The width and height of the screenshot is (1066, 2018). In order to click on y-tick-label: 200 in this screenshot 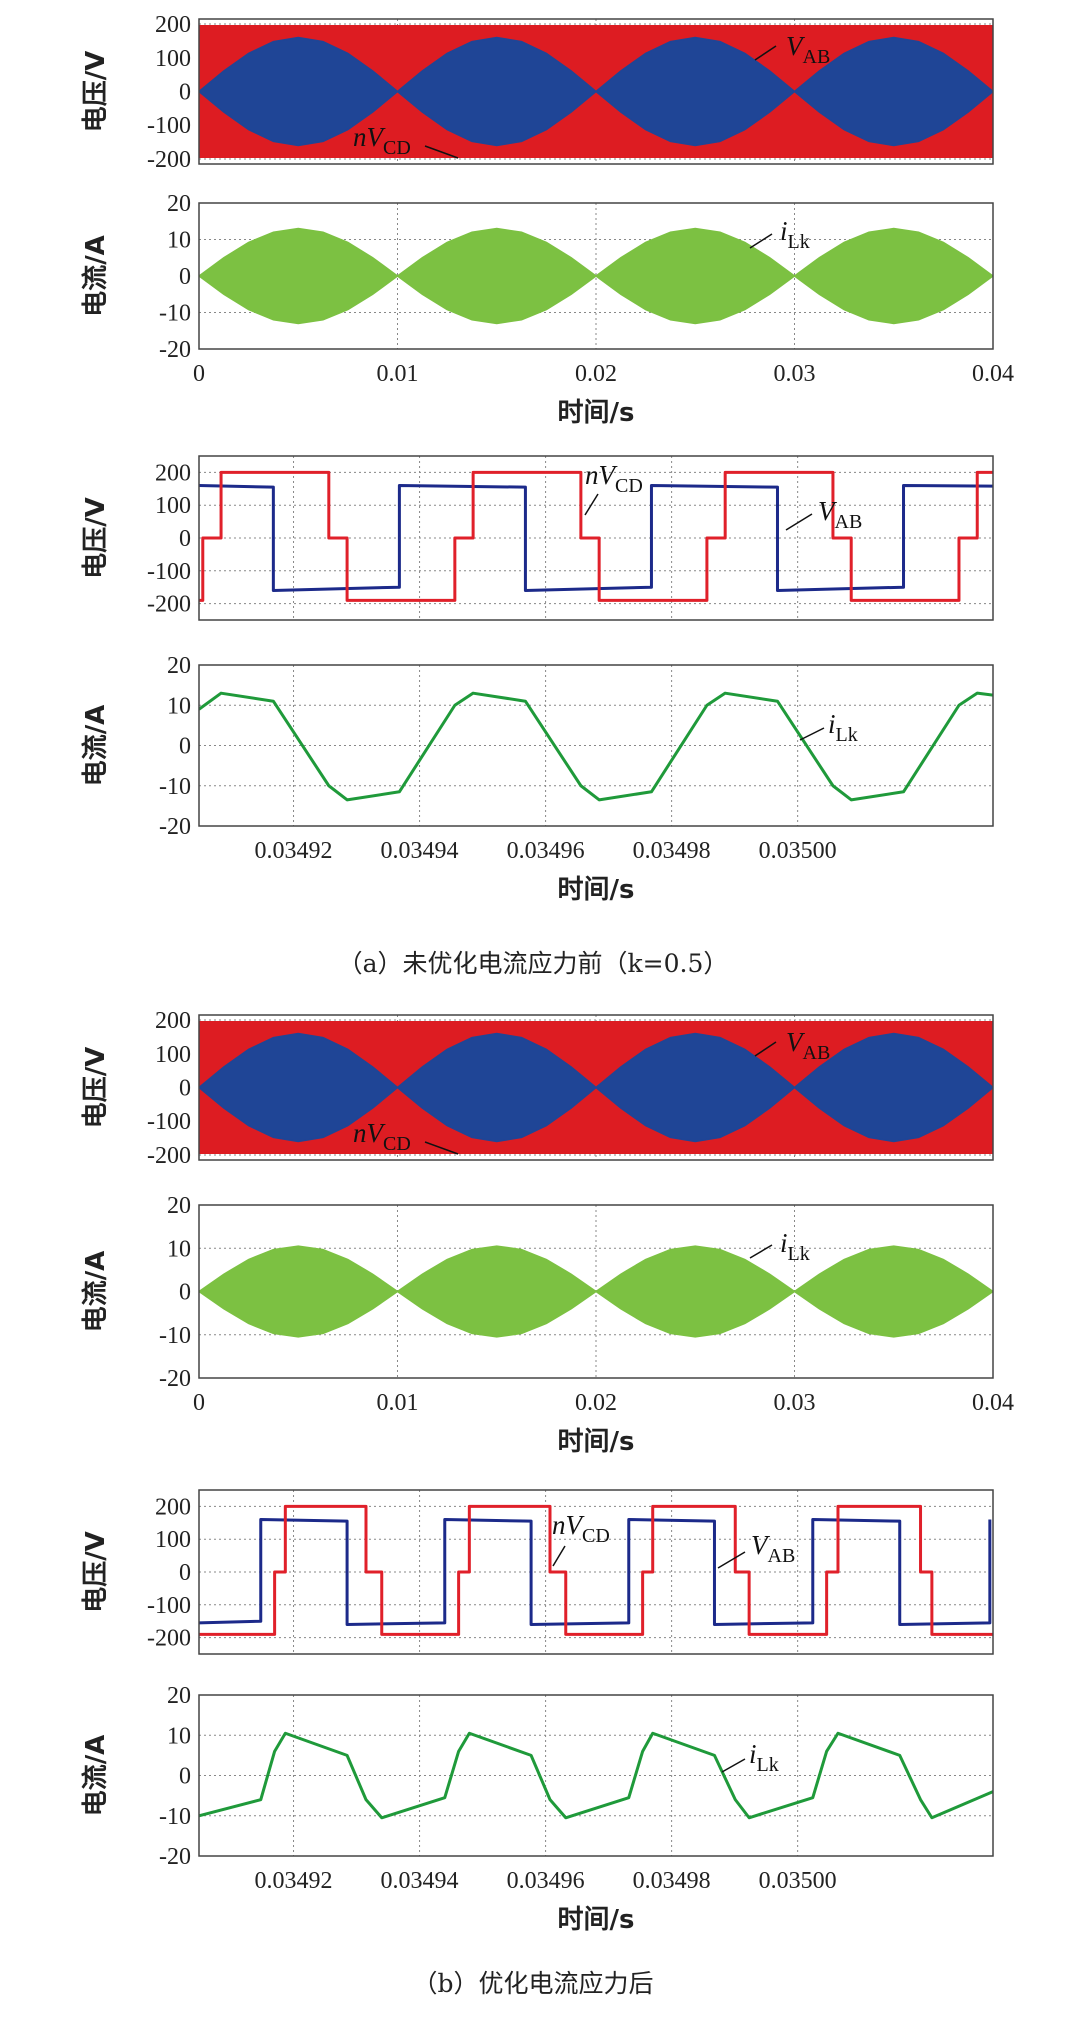, I will do `click(173, 1507)`.